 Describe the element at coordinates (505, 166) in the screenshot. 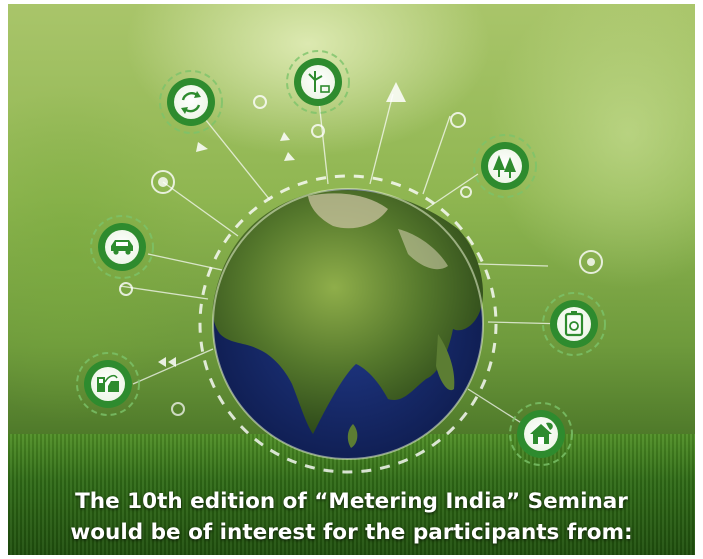

I see `forest-icon` at that location.